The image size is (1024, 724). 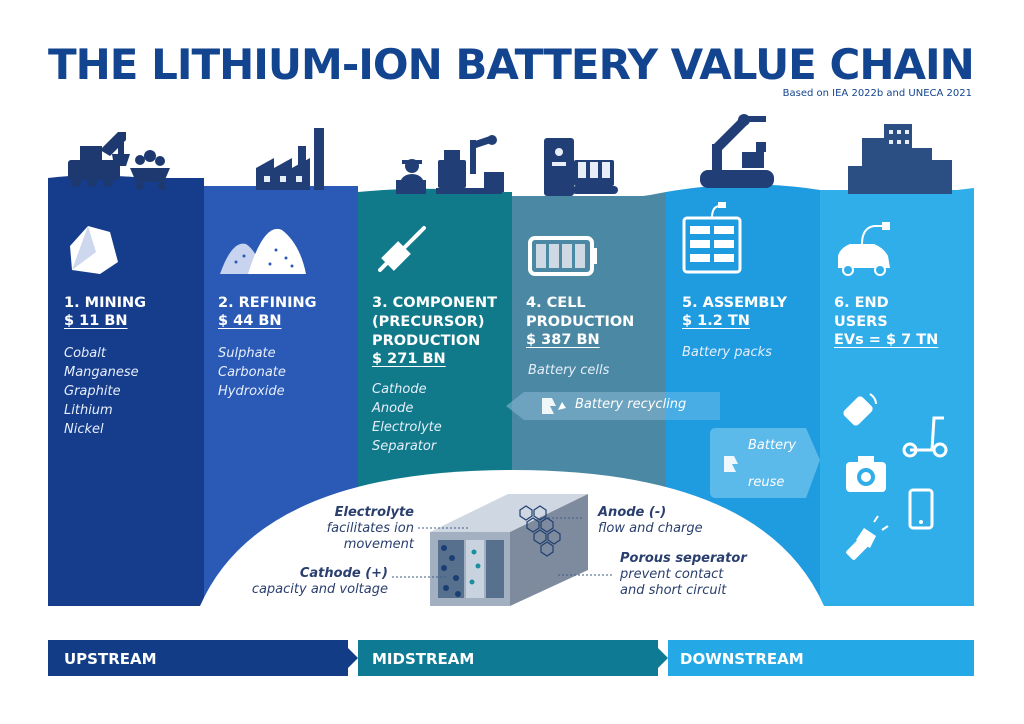 What do you see at coordinates (650, 520) in the screenshot?
I see `anode-annotation: Anode (-) flow and charge` at bounding box center [650, 520].